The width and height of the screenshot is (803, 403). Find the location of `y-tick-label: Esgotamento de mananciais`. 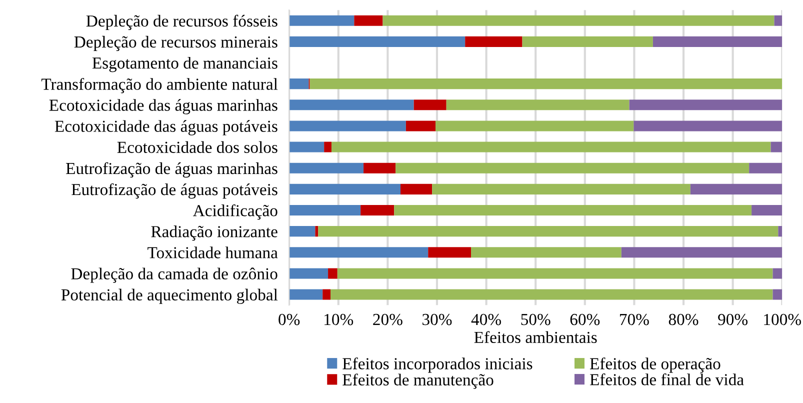

y-tick-label: Esgotamento de mananciais is located at coordinates (185, 64).